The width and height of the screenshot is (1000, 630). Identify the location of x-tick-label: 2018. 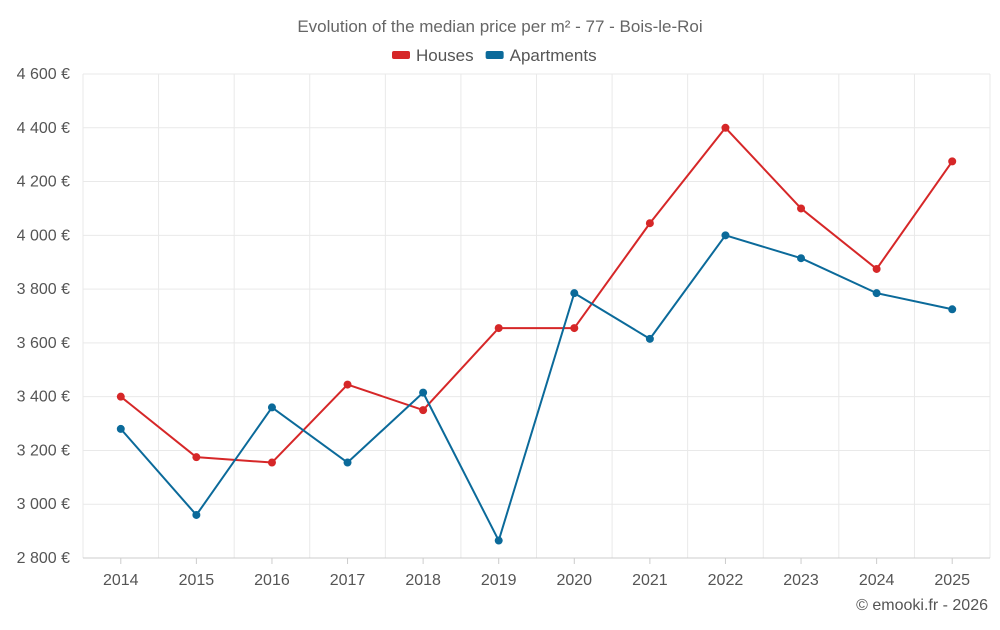
(423, 580).